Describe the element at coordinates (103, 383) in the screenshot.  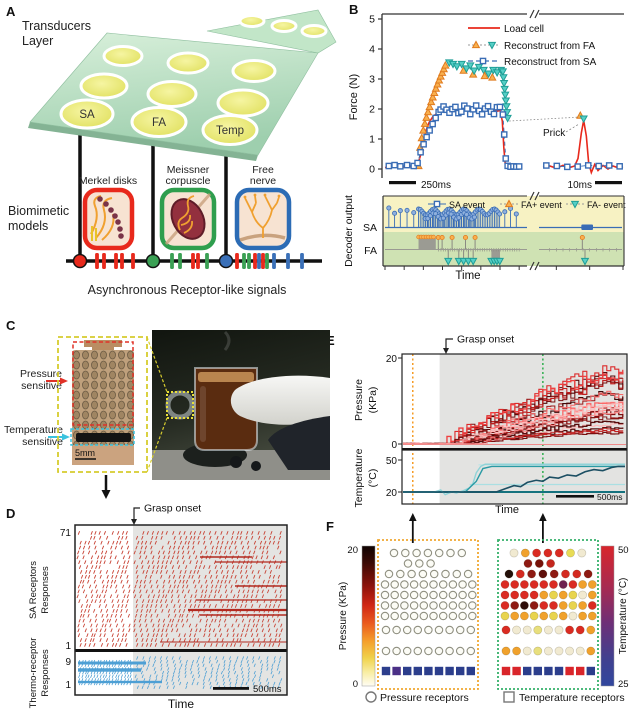
I see `pressure-region-outline` at that location.